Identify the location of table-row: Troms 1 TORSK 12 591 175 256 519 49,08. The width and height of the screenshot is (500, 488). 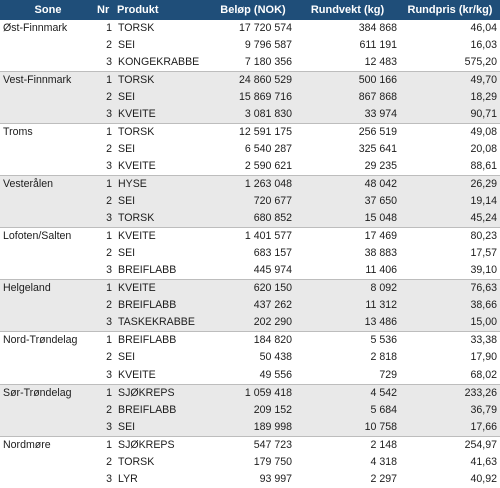
(250, 132).